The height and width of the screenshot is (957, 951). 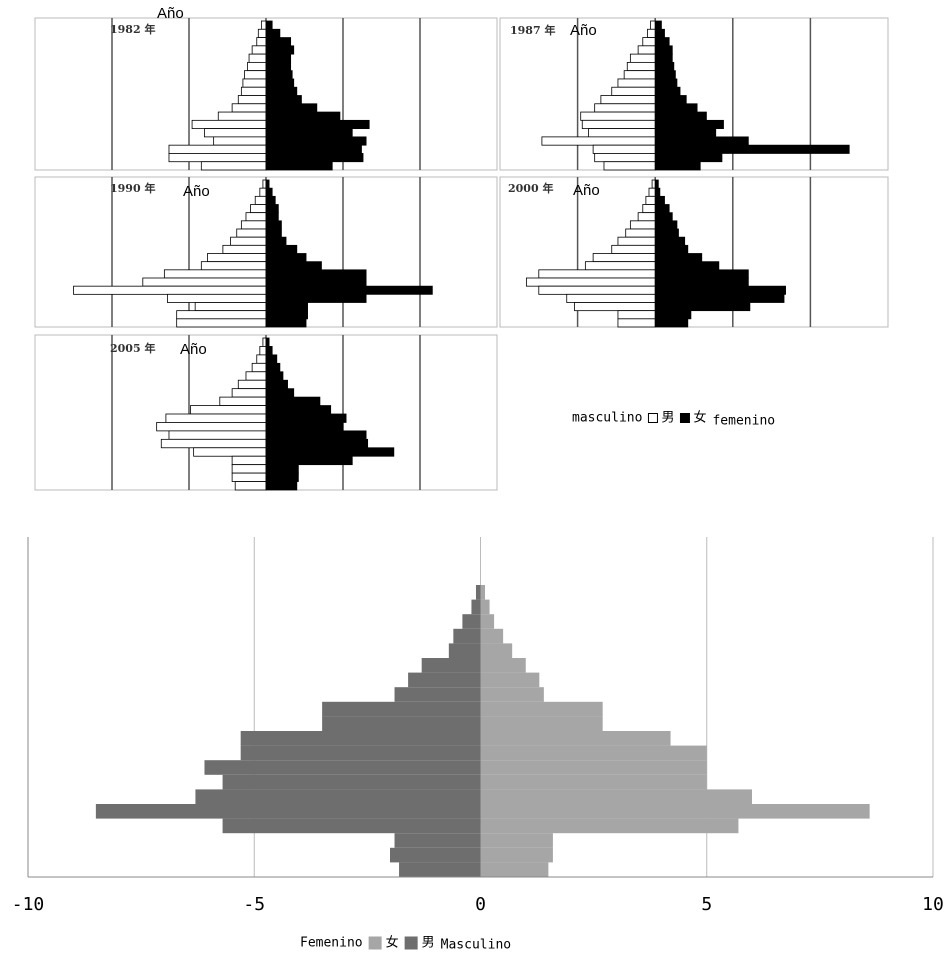 What do you see at coordinates (530, 188) in the screenshot?
I see `panel-title: 2000 年` at bounding box center [530, 188].